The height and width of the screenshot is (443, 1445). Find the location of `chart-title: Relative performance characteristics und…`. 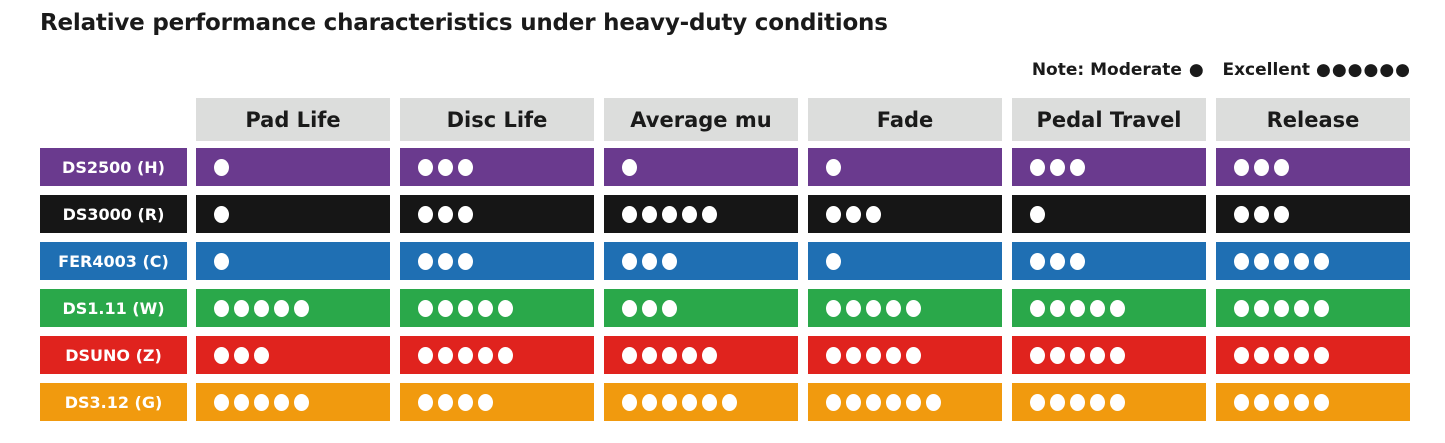

chart-title: Relative performance characteristics und… is located at coordinates (464, 23).